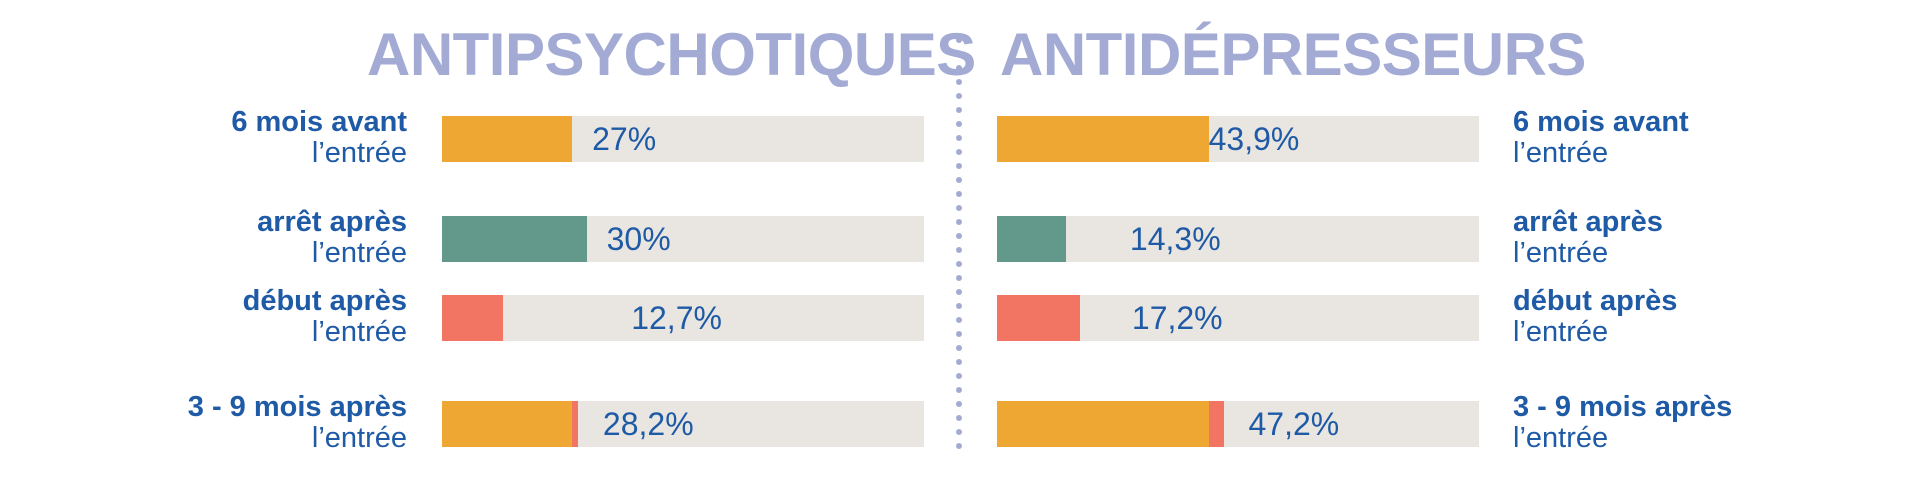 This screenshot has width=1920, height=493. I want to click on panel-divider, so click(959, 243).